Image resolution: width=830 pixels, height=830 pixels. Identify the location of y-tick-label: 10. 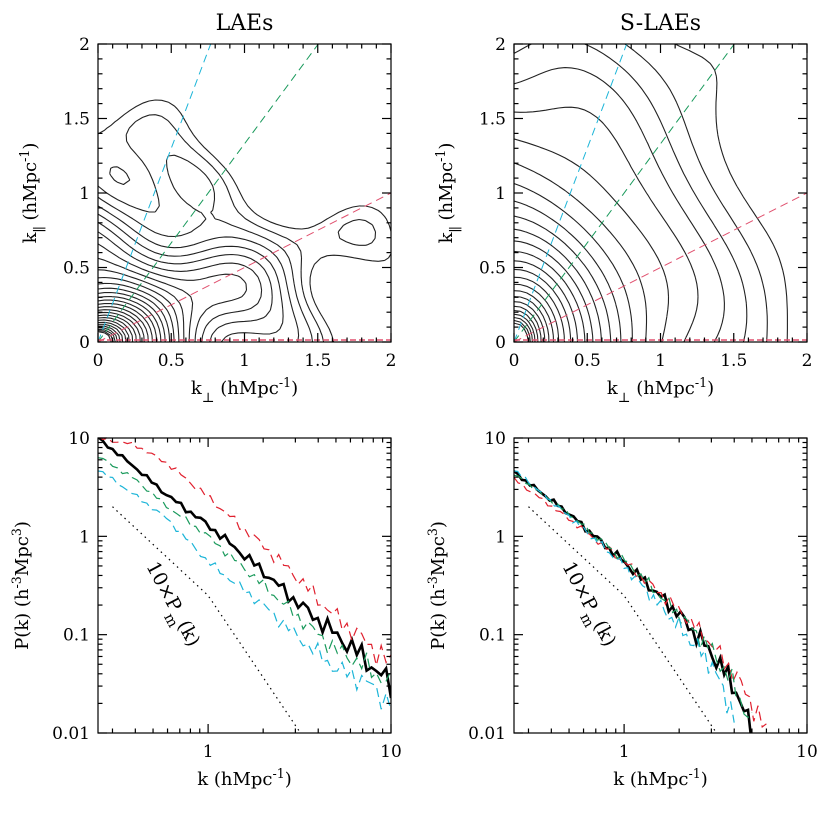
(79, 439).